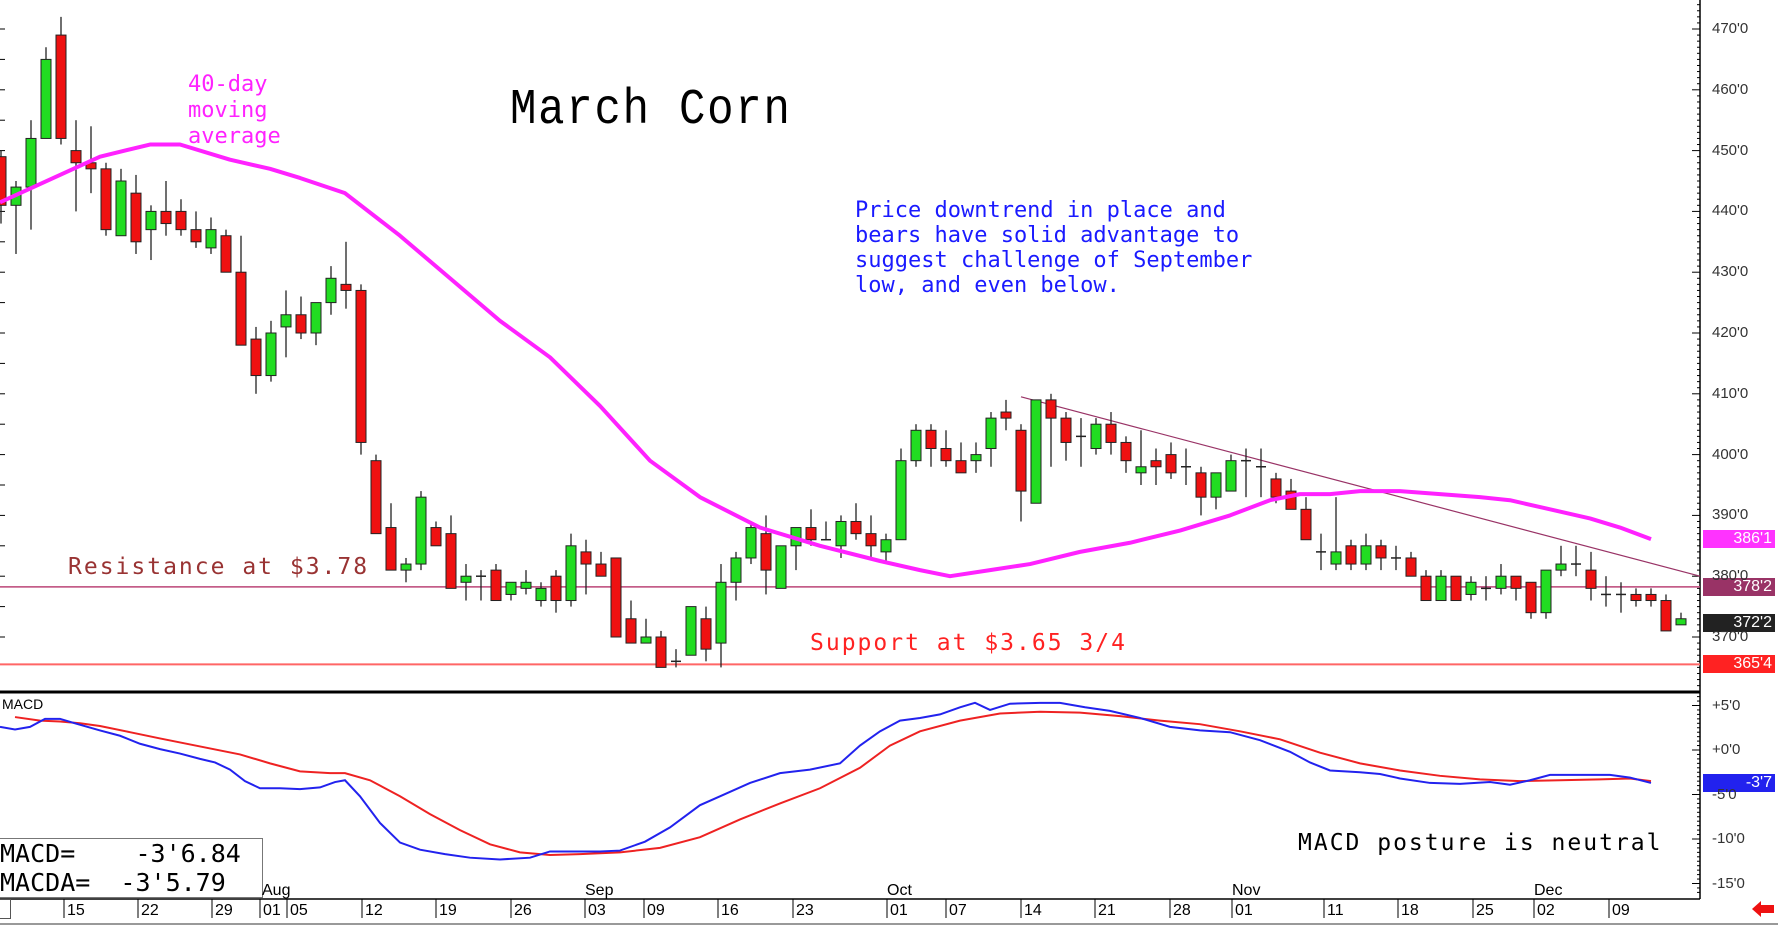 The width and height of the screenshot is (1778, 926). Describe the element at coordinates (1246, 890) in the screenshot. I see `month-label: Nov` at that location.